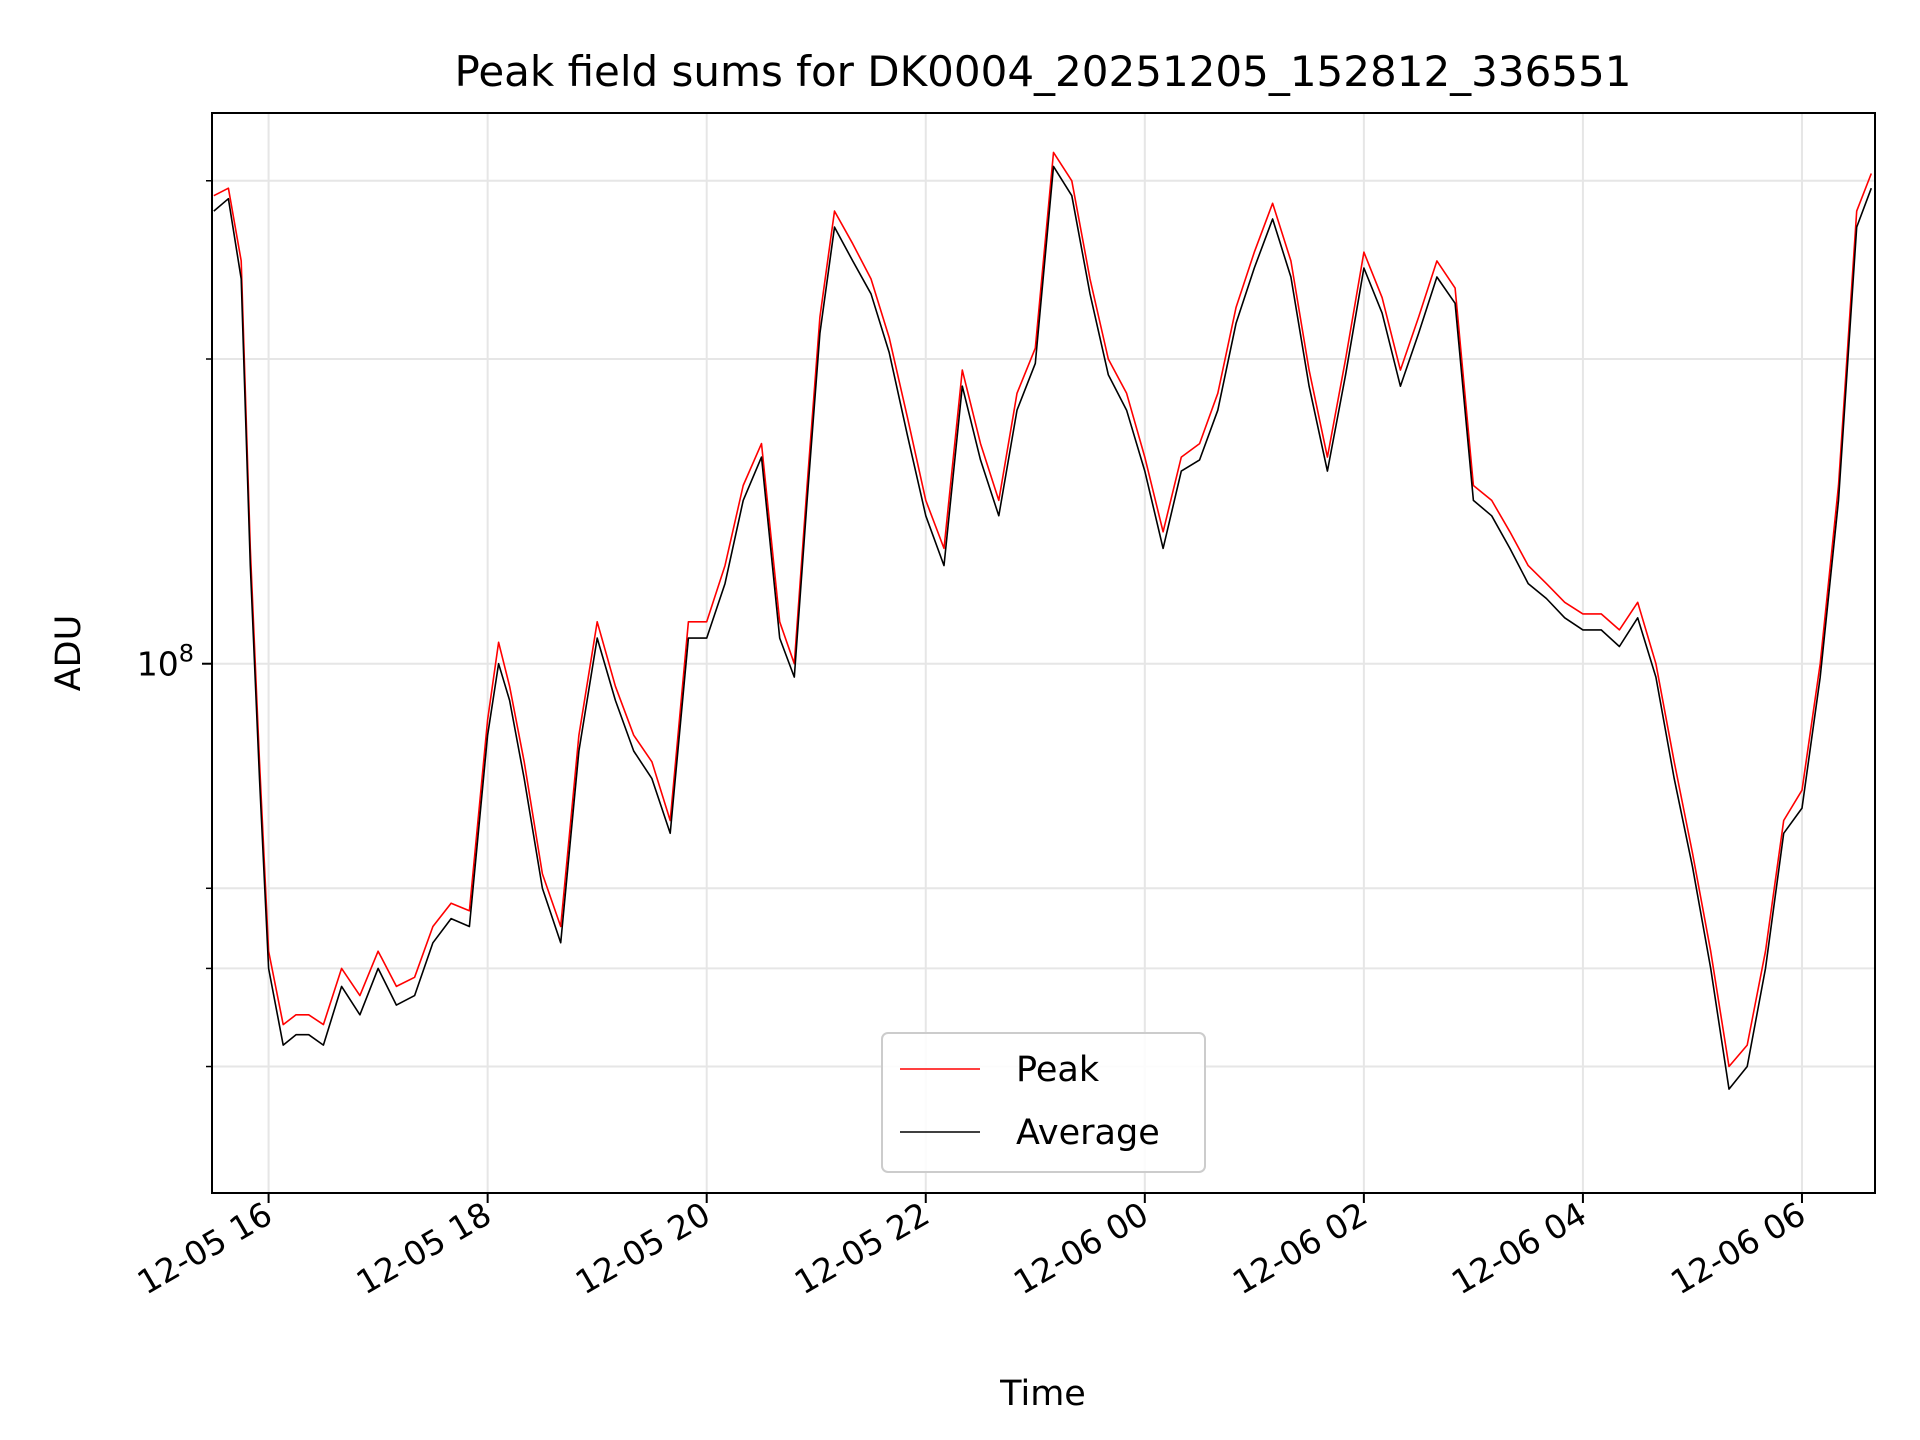  What do you see at coordinates (1088, 1133) in the screenshot?
I see `legend-label-average: Average` at bounding box center [1088, 1133].